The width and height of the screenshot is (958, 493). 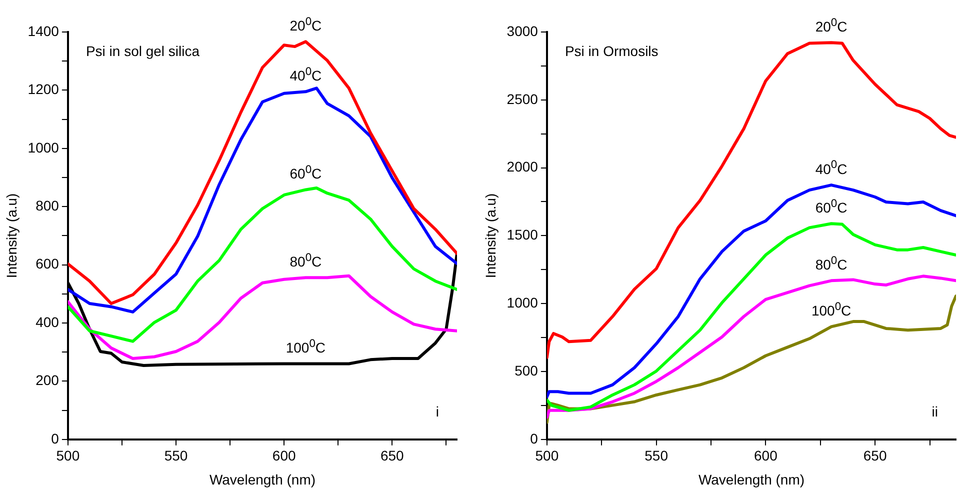 I want to click on y-tick-label: 1200, so click(x=44, y=89).